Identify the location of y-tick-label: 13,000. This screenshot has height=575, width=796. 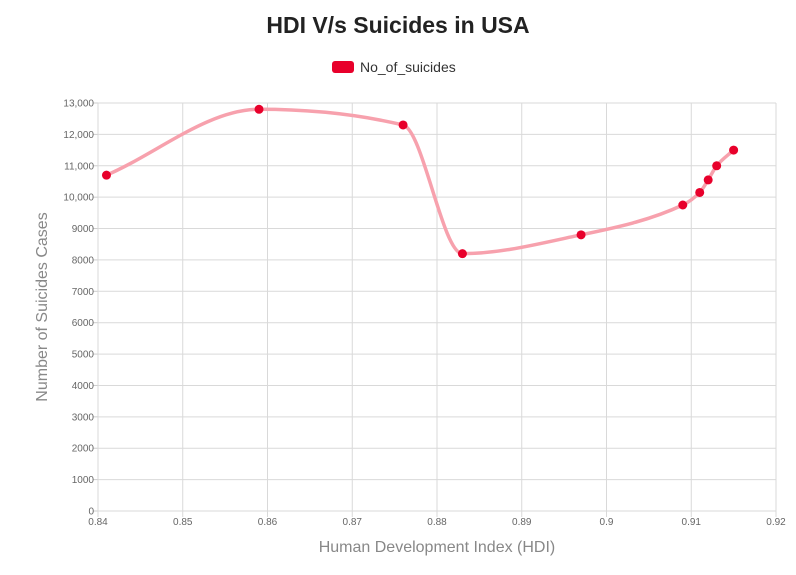
(78, 104).